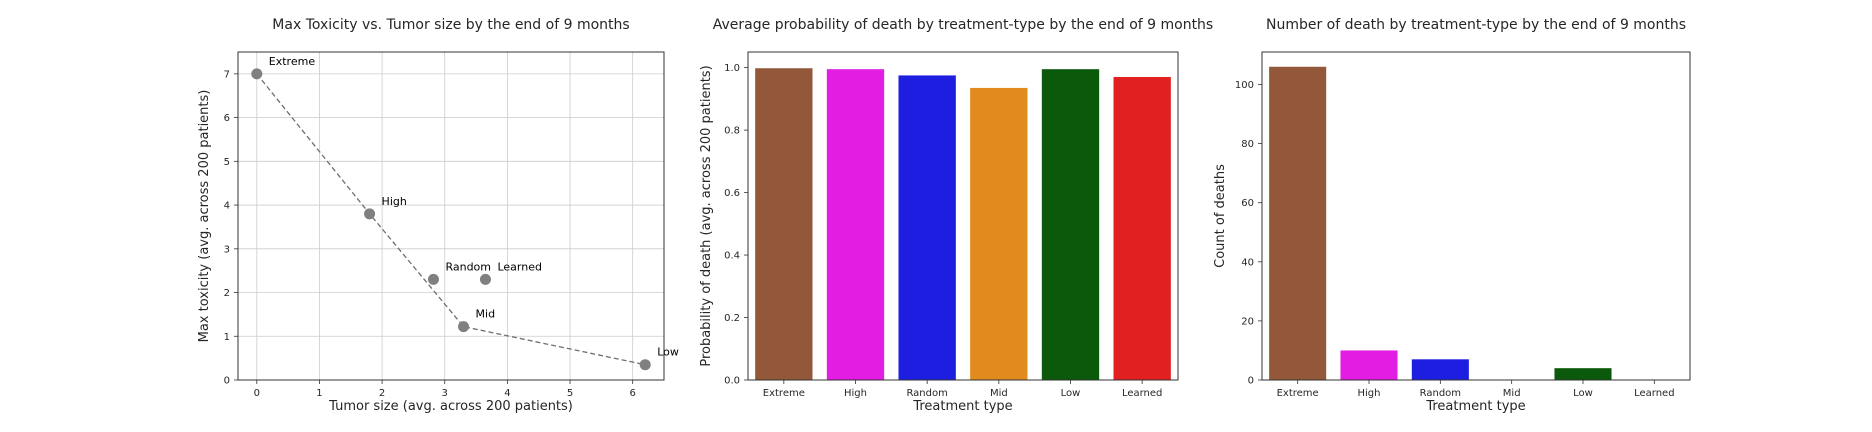 Image resolution: width=1872 pixels, height=432 pixels. Describe the element at coordinates (1244, 85) in the screenshot. I see `y-tick-label: 100` at that location.